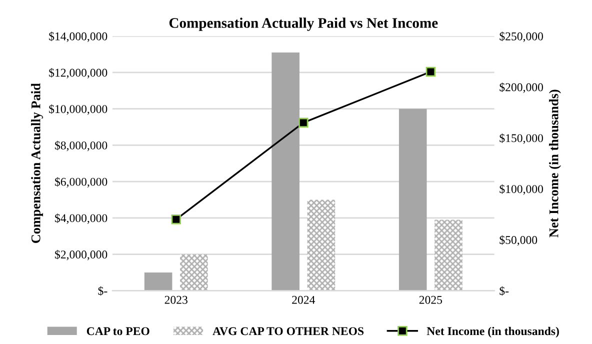 The image size is (592, 344). What do you see at coordinates (521, 189) in the screenshot?
I see `y2-tick-label: $100,000` at bounding box center [521, 189].